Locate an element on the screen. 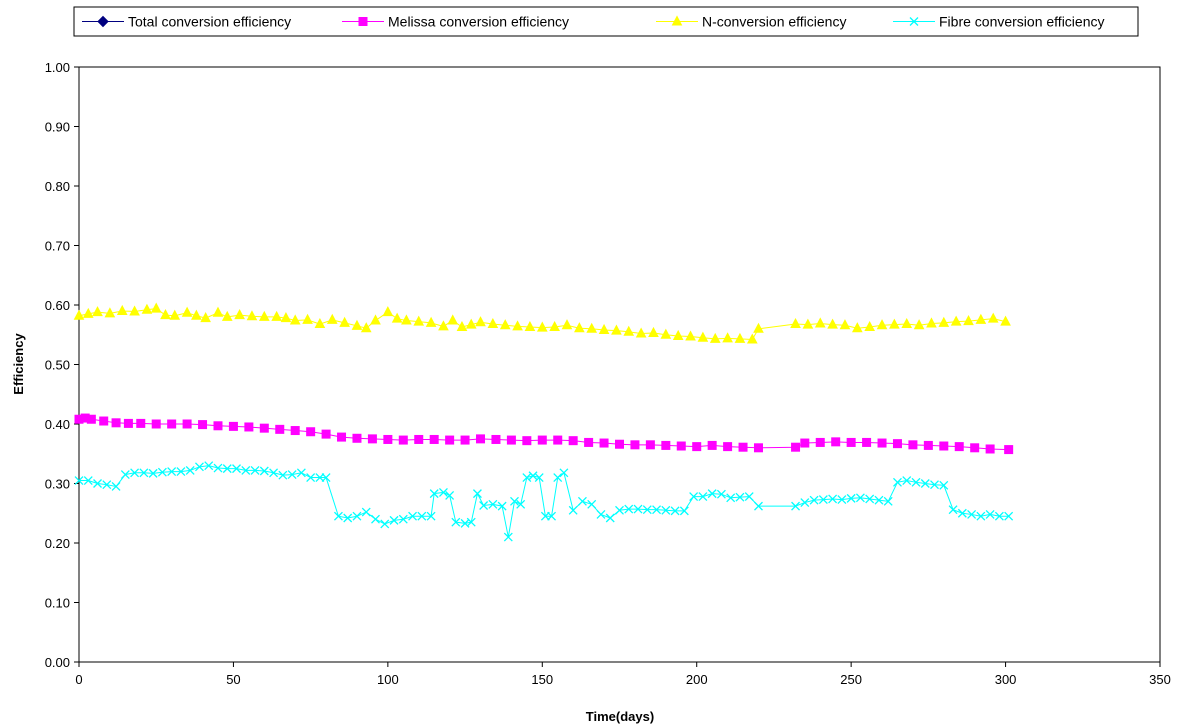  y-tick-label: 0.30 is located at coordinates (57, 484).